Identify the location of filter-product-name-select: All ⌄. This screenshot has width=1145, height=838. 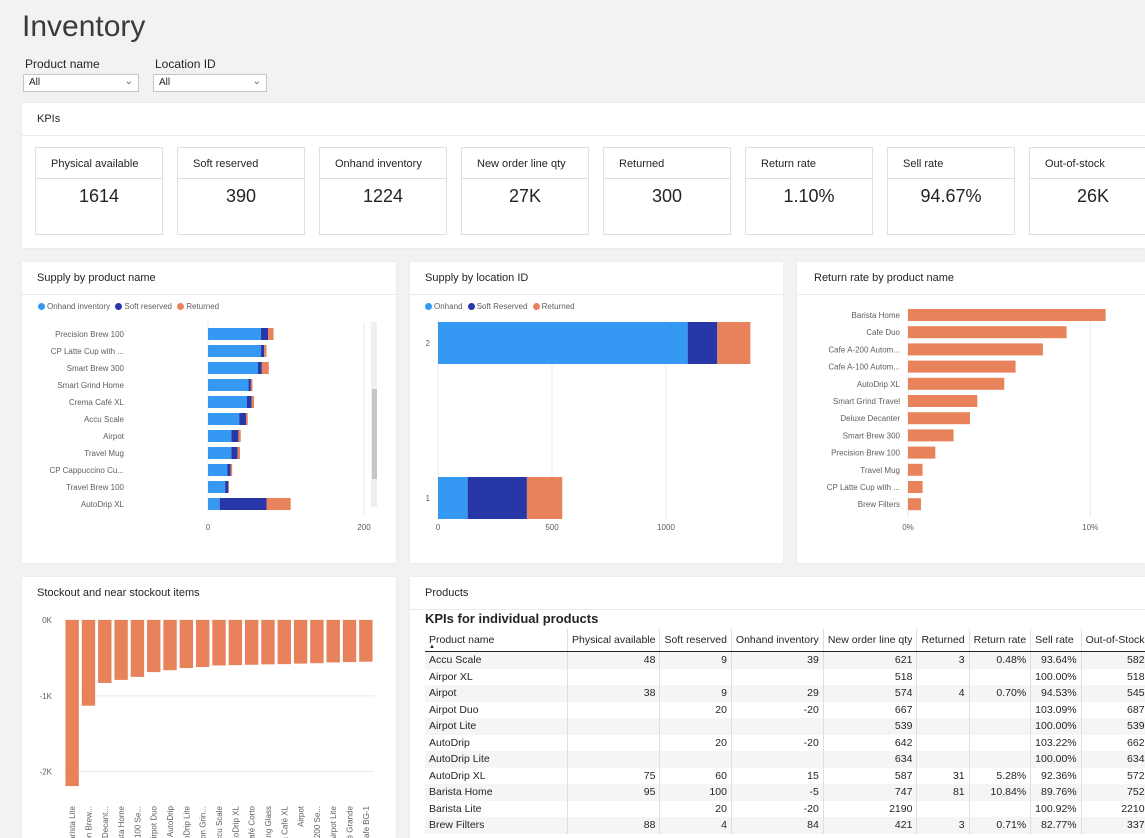
(81, 83).